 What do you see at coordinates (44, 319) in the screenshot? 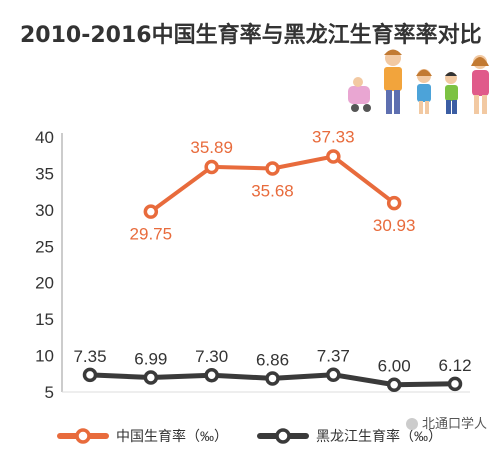
I see `y-tick-label: 15` at bounding box center [44, 319].